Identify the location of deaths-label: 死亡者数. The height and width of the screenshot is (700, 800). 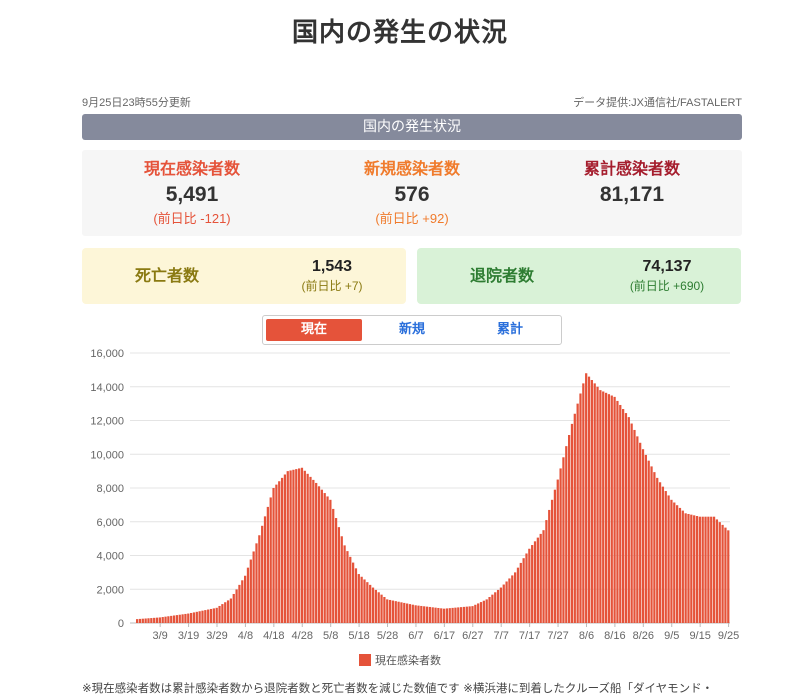
(166, 275).